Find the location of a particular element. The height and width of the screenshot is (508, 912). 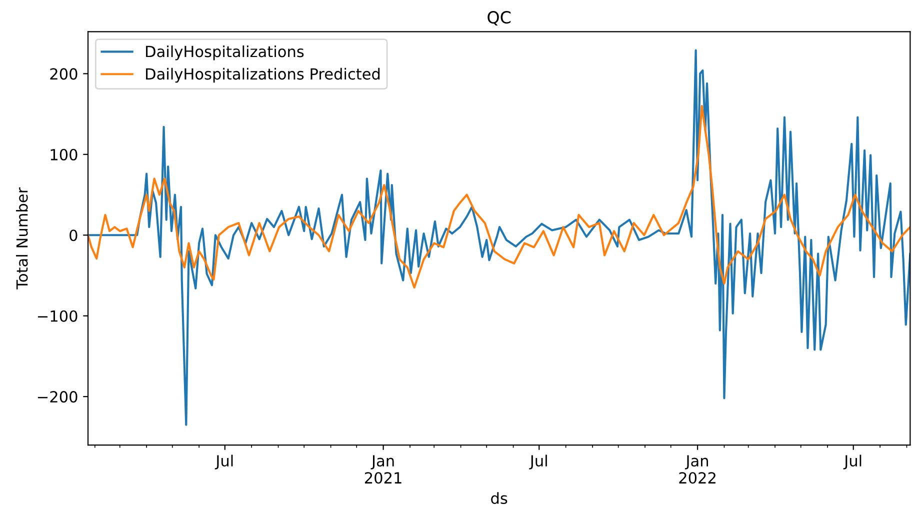

y-tick-label: 100 is located at coordinates (64, 154).